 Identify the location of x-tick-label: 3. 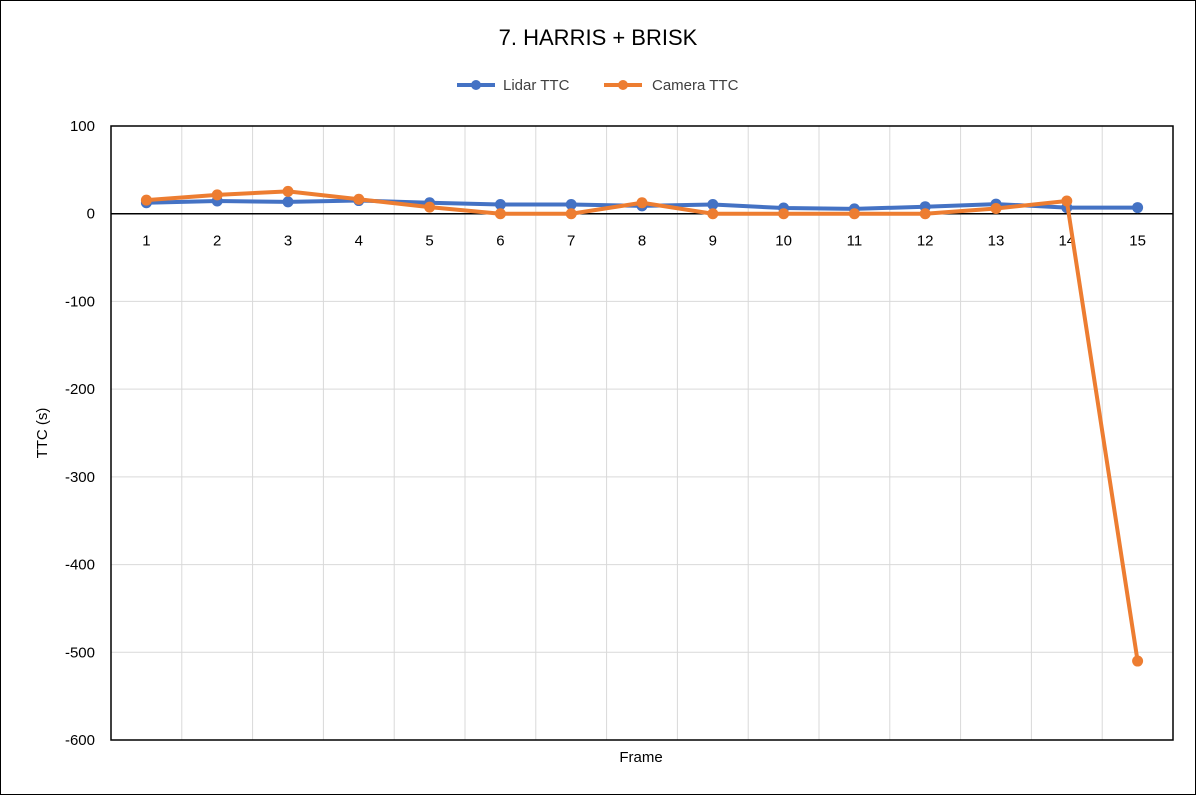
(288, 241).